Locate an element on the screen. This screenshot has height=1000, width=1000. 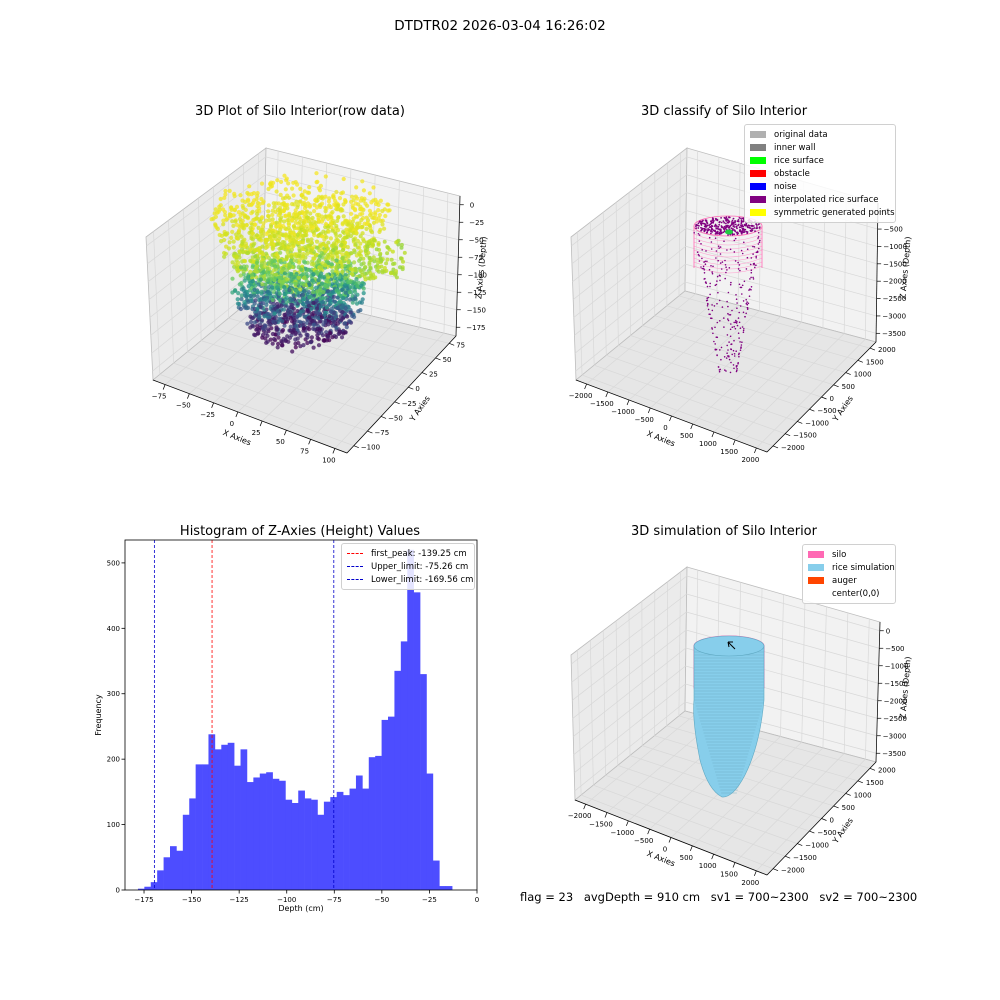
x-tick-label: 100 is located at coordinates (328, 460).